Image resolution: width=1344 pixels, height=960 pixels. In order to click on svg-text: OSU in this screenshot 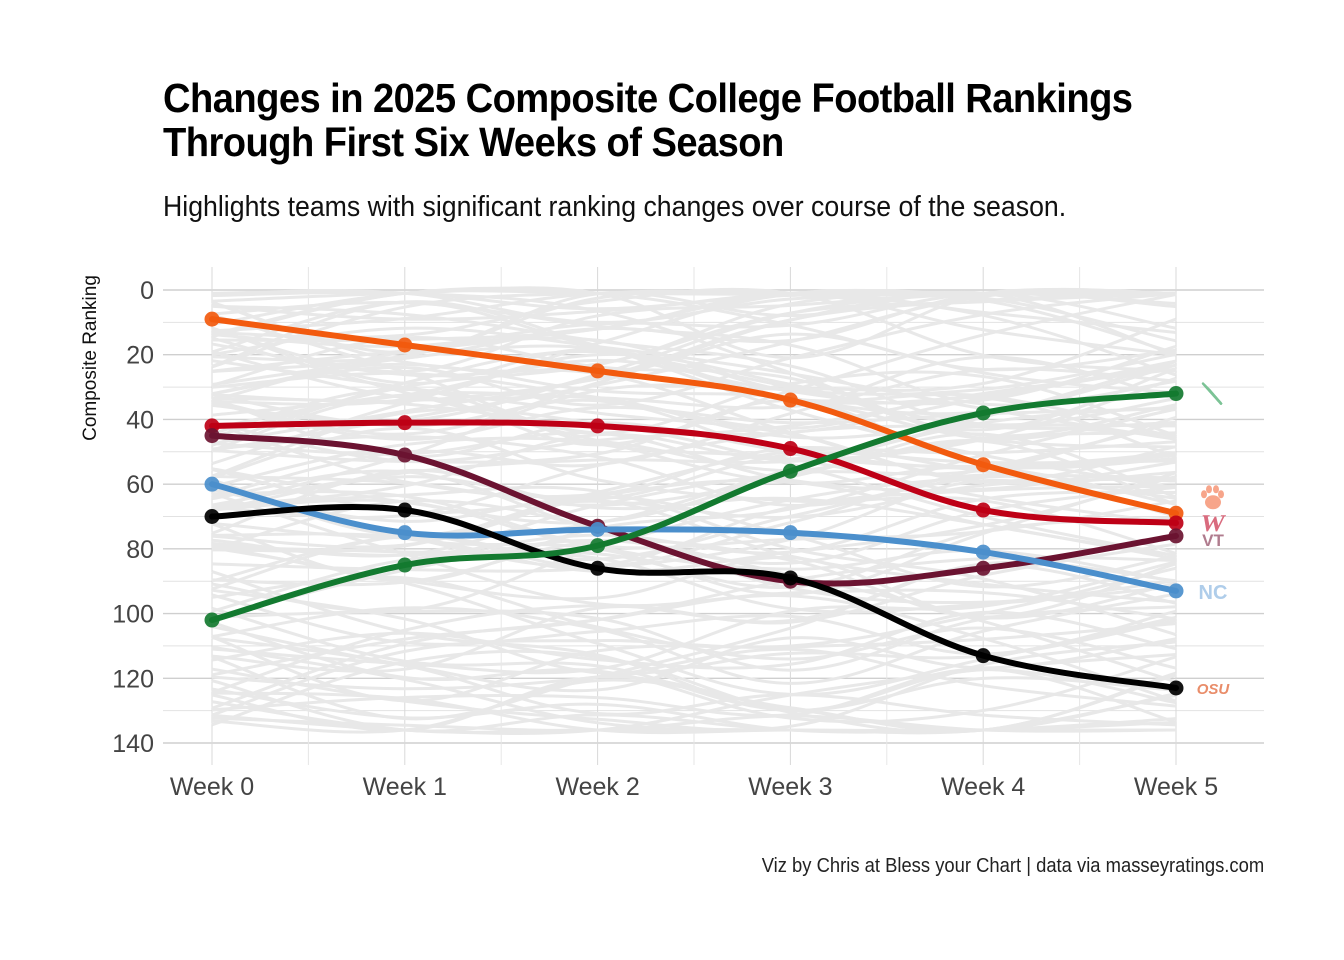, I will do `click(1214, 689)`.